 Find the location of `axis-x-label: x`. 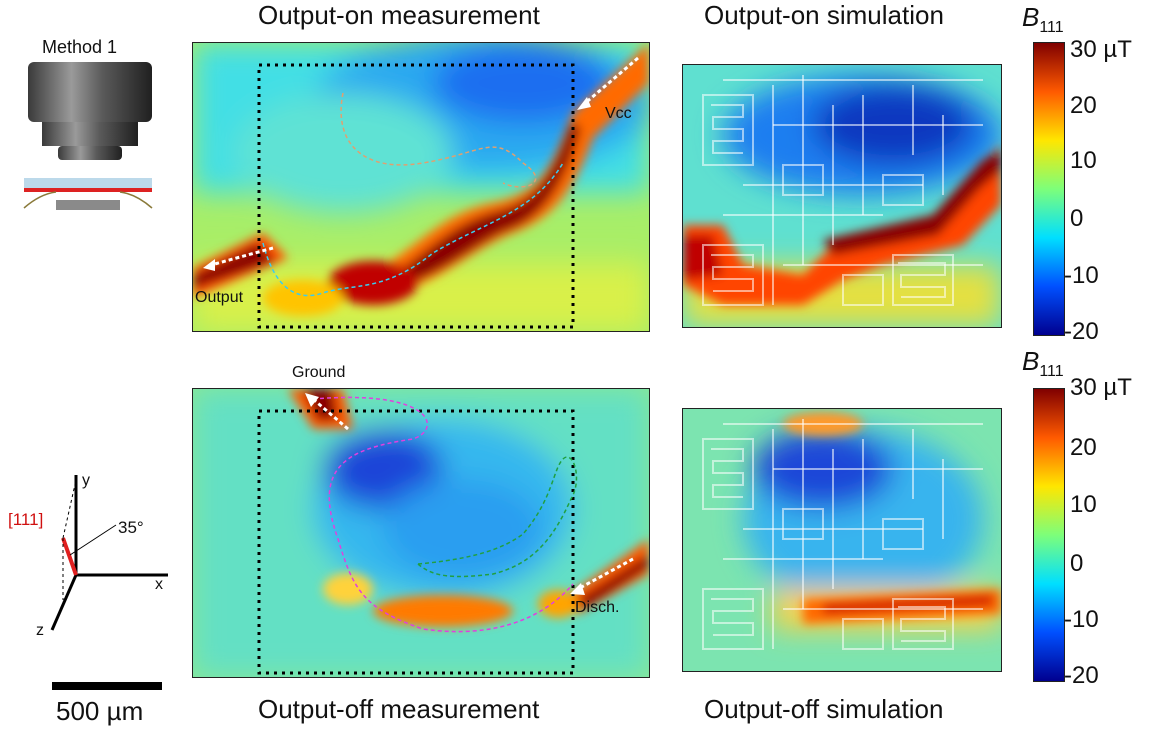

axis-x-label: x is located at coordinates (159, 584).